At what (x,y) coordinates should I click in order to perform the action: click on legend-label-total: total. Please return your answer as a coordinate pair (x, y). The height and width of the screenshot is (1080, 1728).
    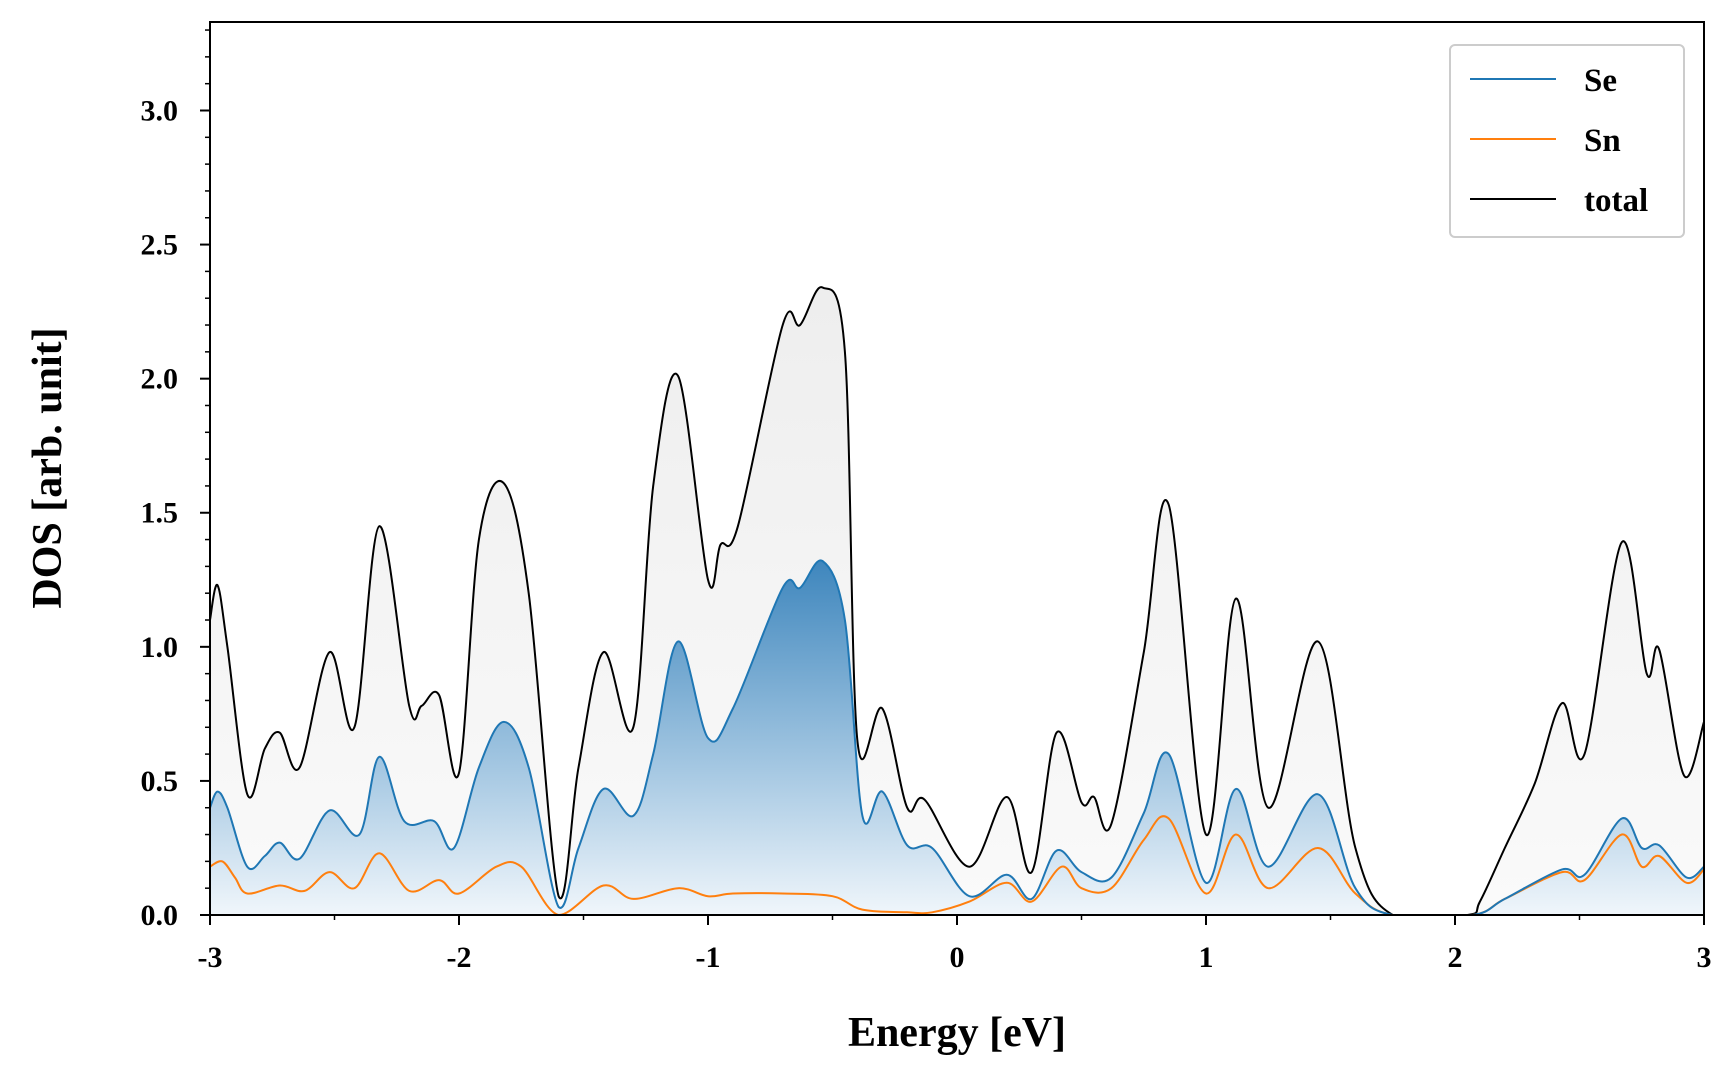
    Looking at the image, I should click on (1616, 201).